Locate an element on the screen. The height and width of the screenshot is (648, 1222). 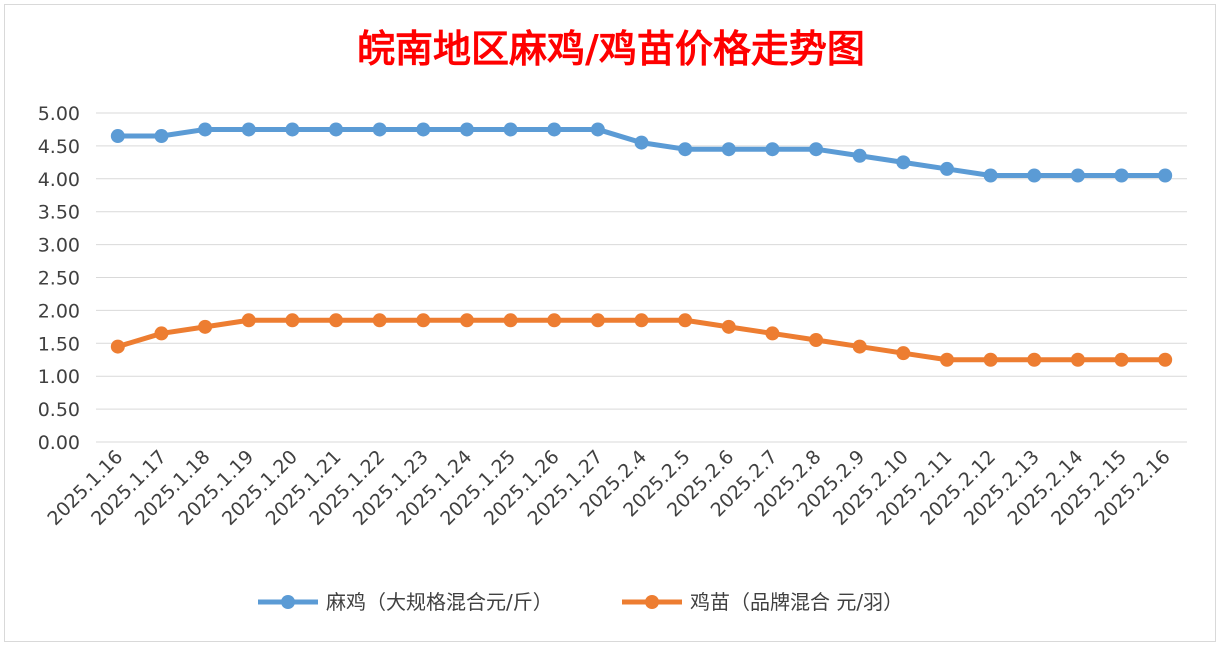
y-tick-label: 1.00 is located at coordinates (59, 377).